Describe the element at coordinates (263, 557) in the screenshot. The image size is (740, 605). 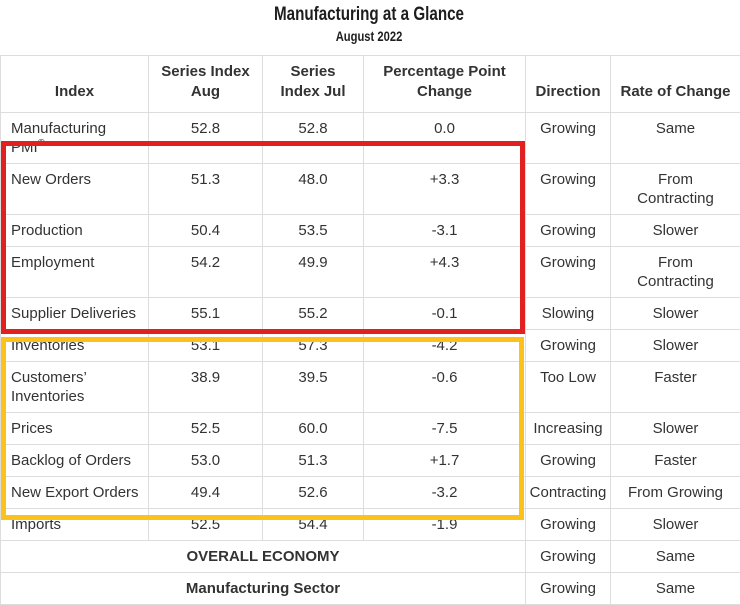
I see `summary-label-cell: OVERALL ECONOMY` at that location.